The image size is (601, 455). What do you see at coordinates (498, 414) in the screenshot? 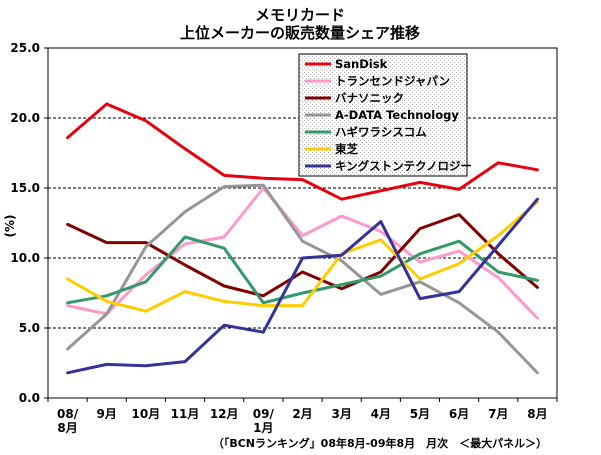
I see `x-tick-label: 7月` at bounding box center [498, 414].